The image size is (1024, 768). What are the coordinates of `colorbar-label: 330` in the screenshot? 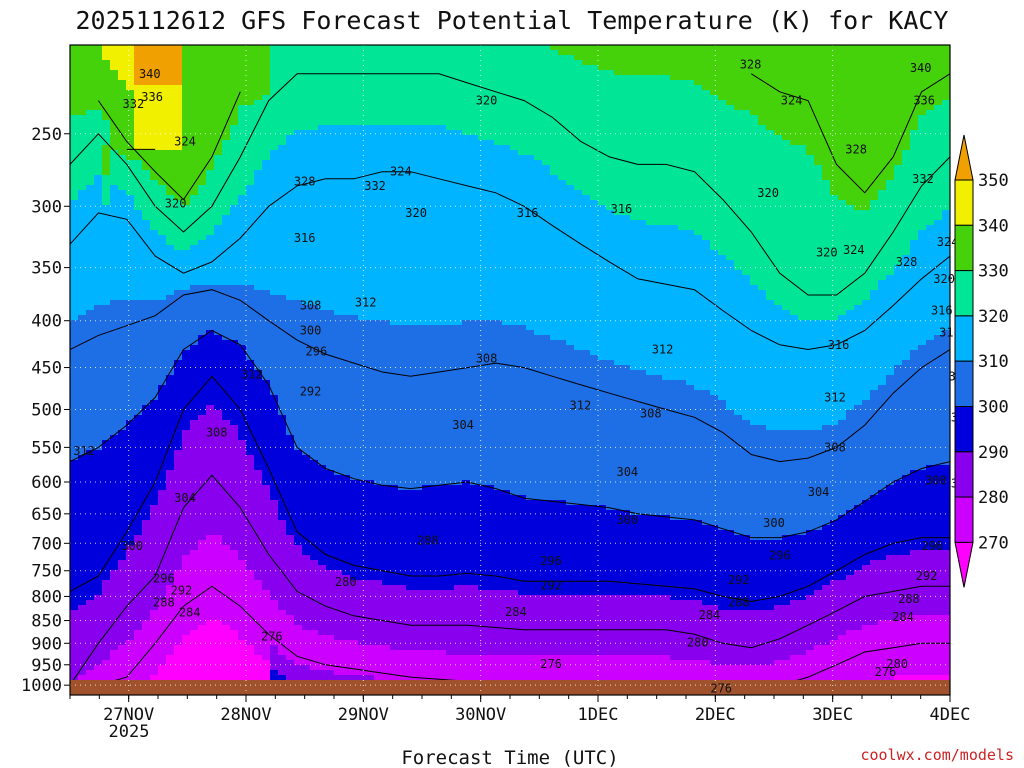 It's located at (993, 272).